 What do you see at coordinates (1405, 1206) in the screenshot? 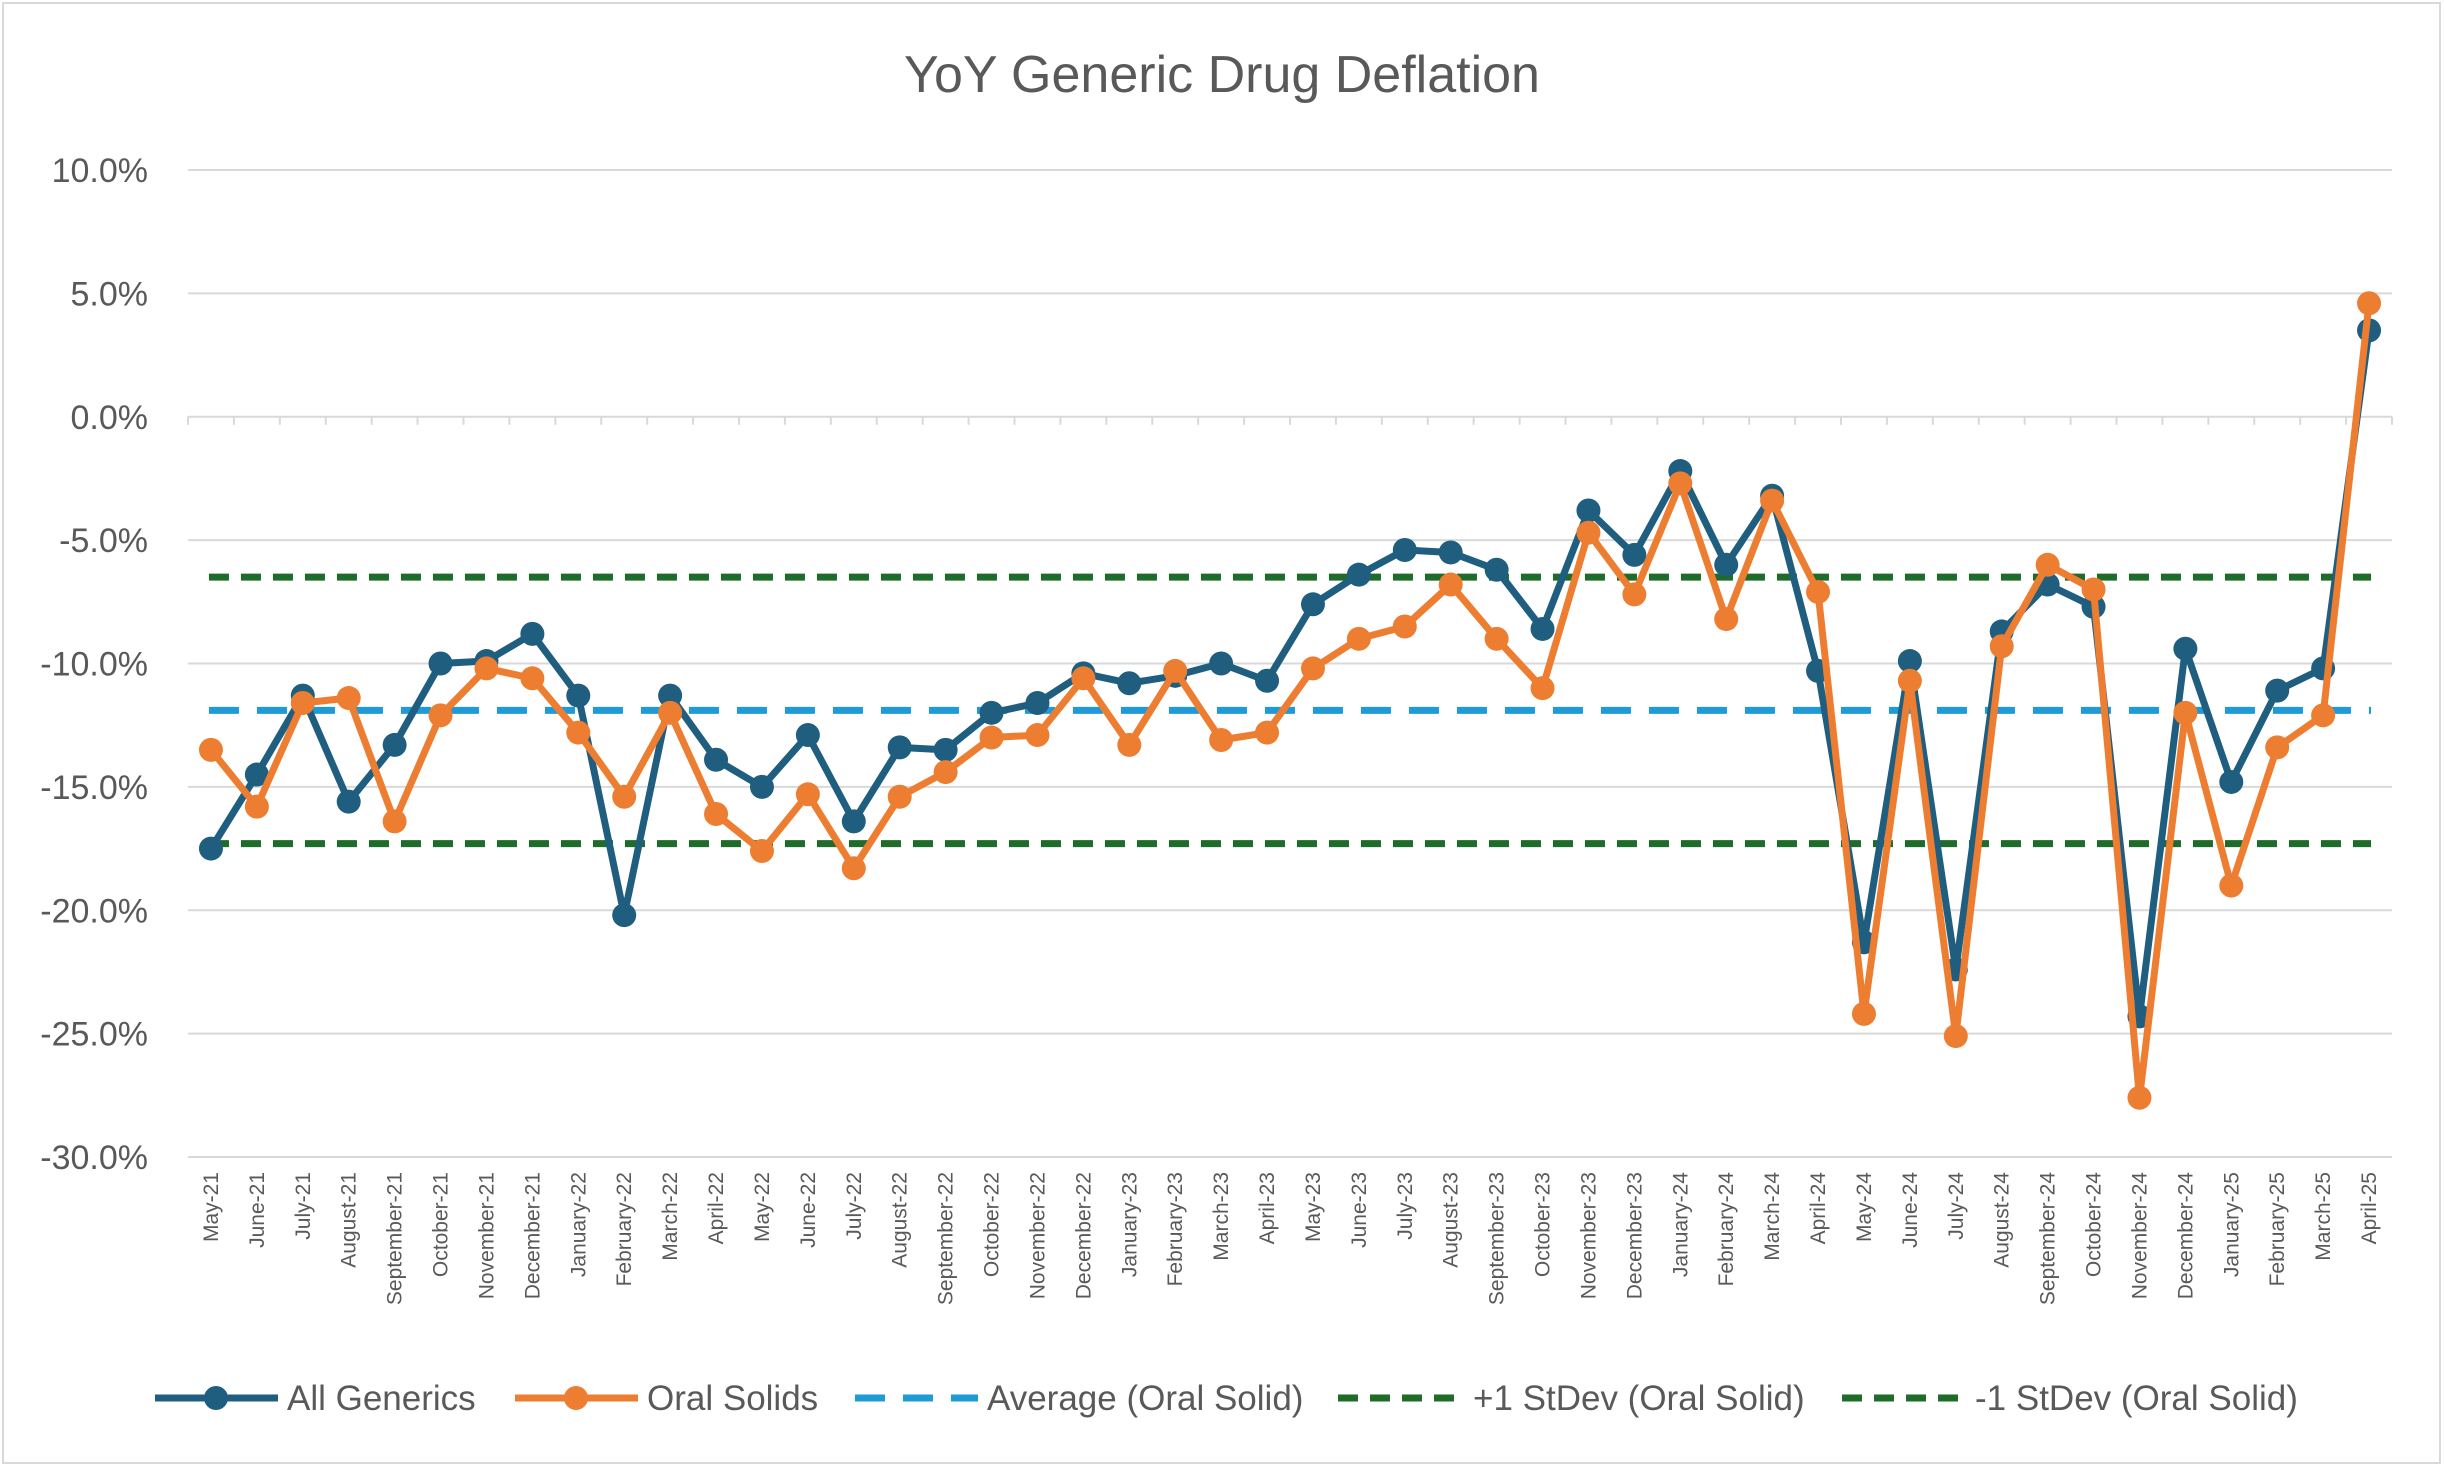
I see `x-tick-label: July-23` at bounding box center [1405, 1206].